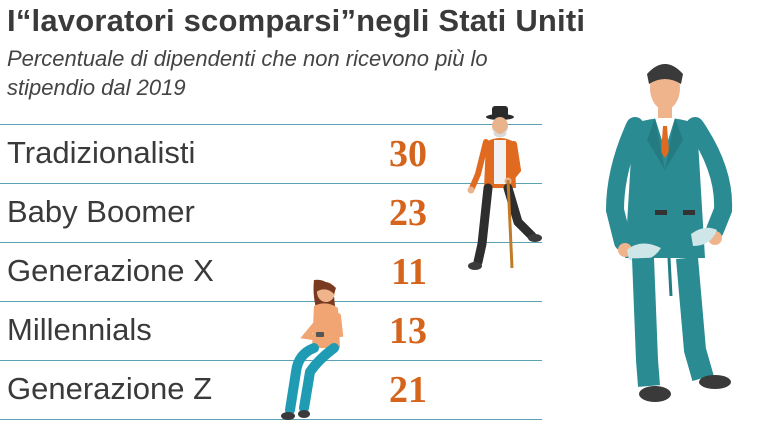 This screenshot has width=770, height=425. I want to click on row-label: Generazione Z, so click(110, 388).